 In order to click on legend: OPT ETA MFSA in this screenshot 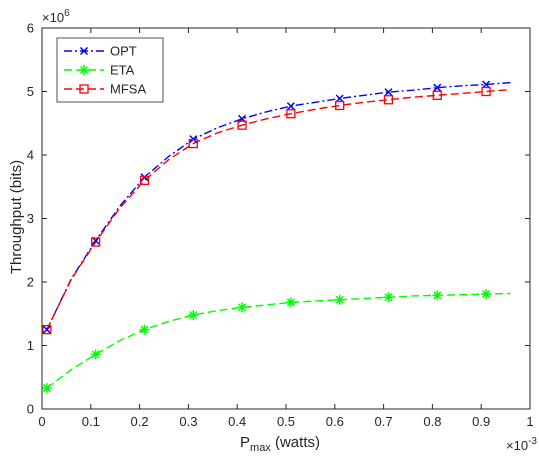, I will do `click(110, 70)`.